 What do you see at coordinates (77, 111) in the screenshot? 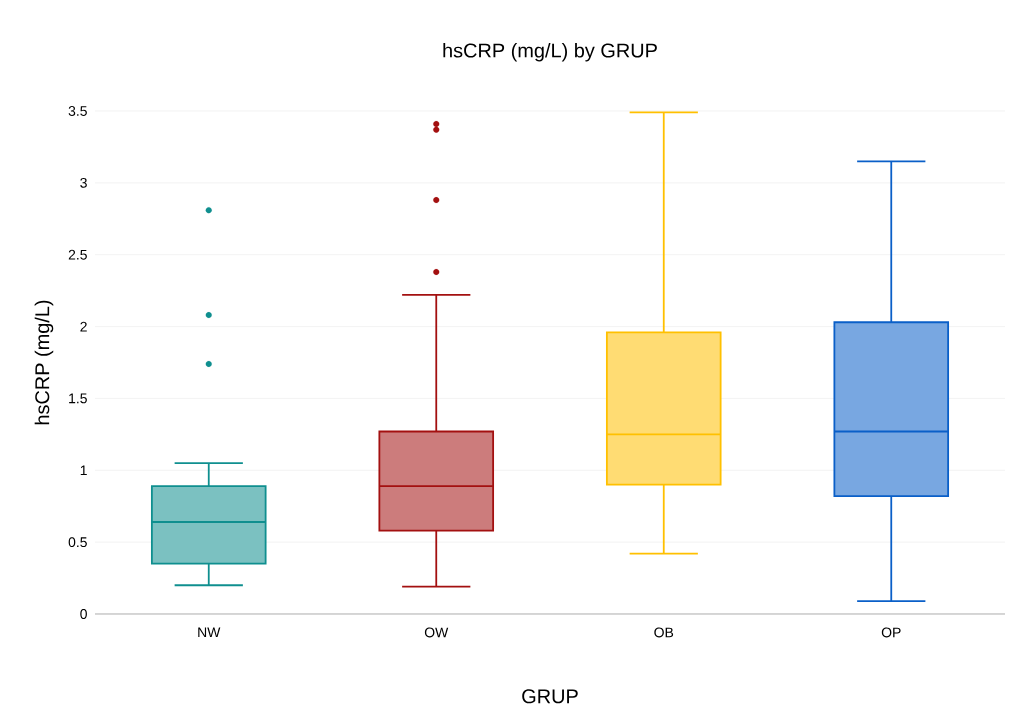
I see `y-tick-label: 3.5` at bounding box center [77, 111].